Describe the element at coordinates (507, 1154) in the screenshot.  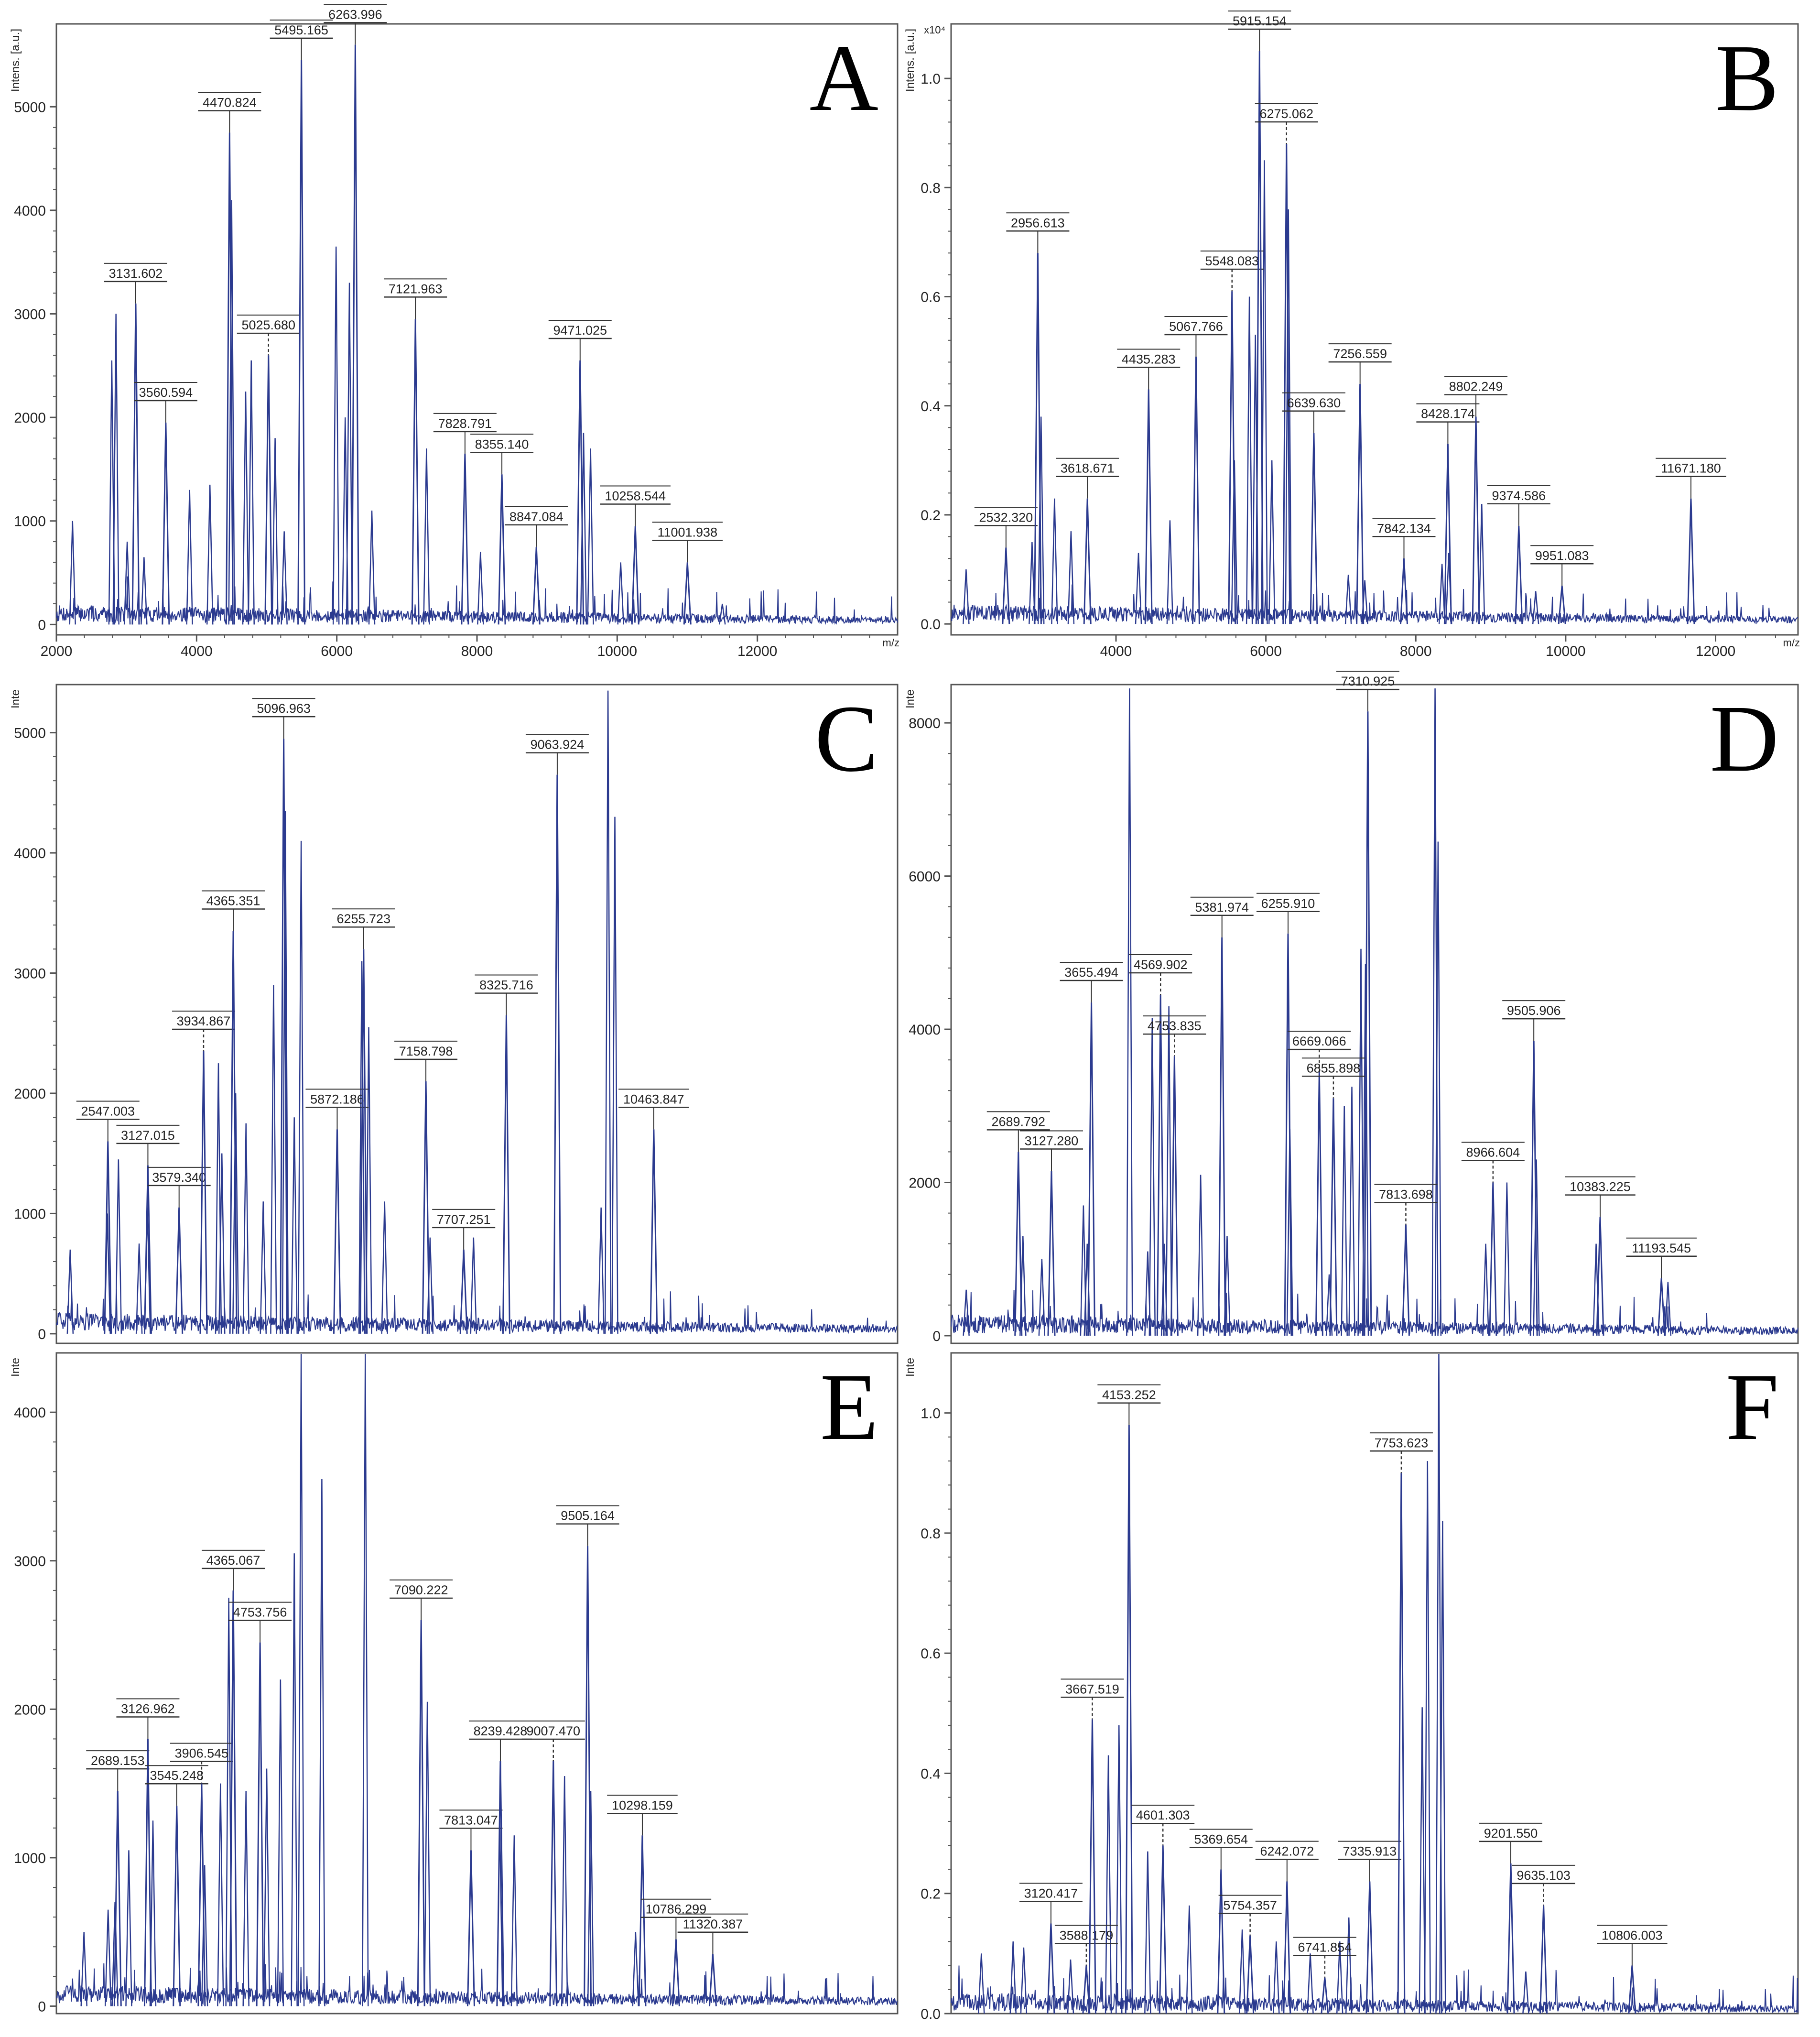
I see `labeled-peak: 8325.716` at that location.